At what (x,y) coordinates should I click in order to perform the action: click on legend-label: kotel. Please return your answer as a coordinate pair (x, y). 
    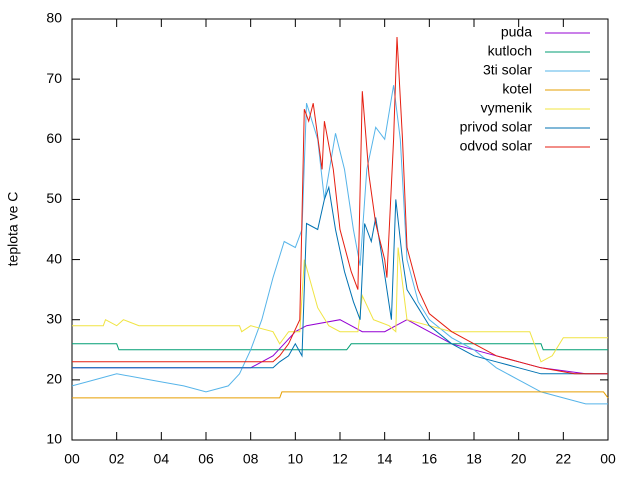
    Looking at the image, I should click on (517, 89).